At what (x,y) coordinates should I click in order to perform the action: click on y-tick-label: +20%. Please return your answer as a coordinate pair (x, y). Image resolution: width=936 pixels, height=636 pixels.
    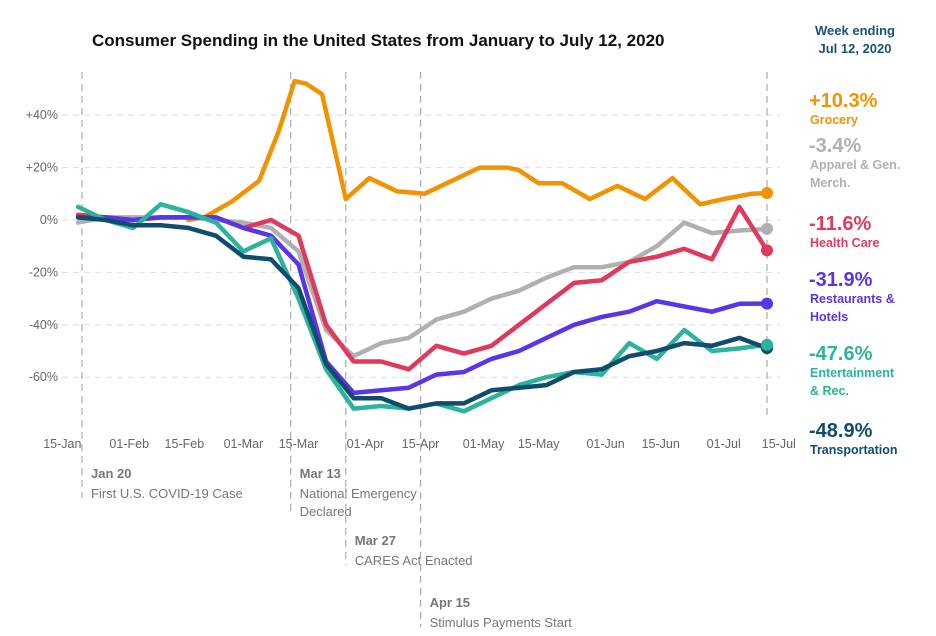
    Looking at the image, I should click on (42, 168).